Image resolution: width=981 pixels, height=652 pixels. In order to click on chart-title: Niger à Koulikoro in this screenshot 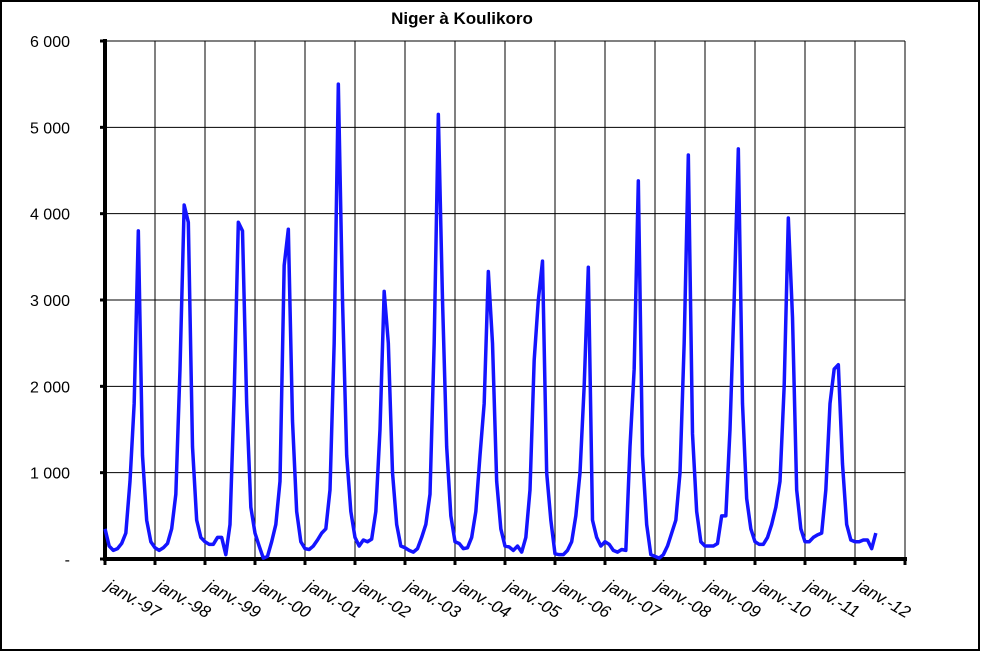, I will do `click(462, 18)`.